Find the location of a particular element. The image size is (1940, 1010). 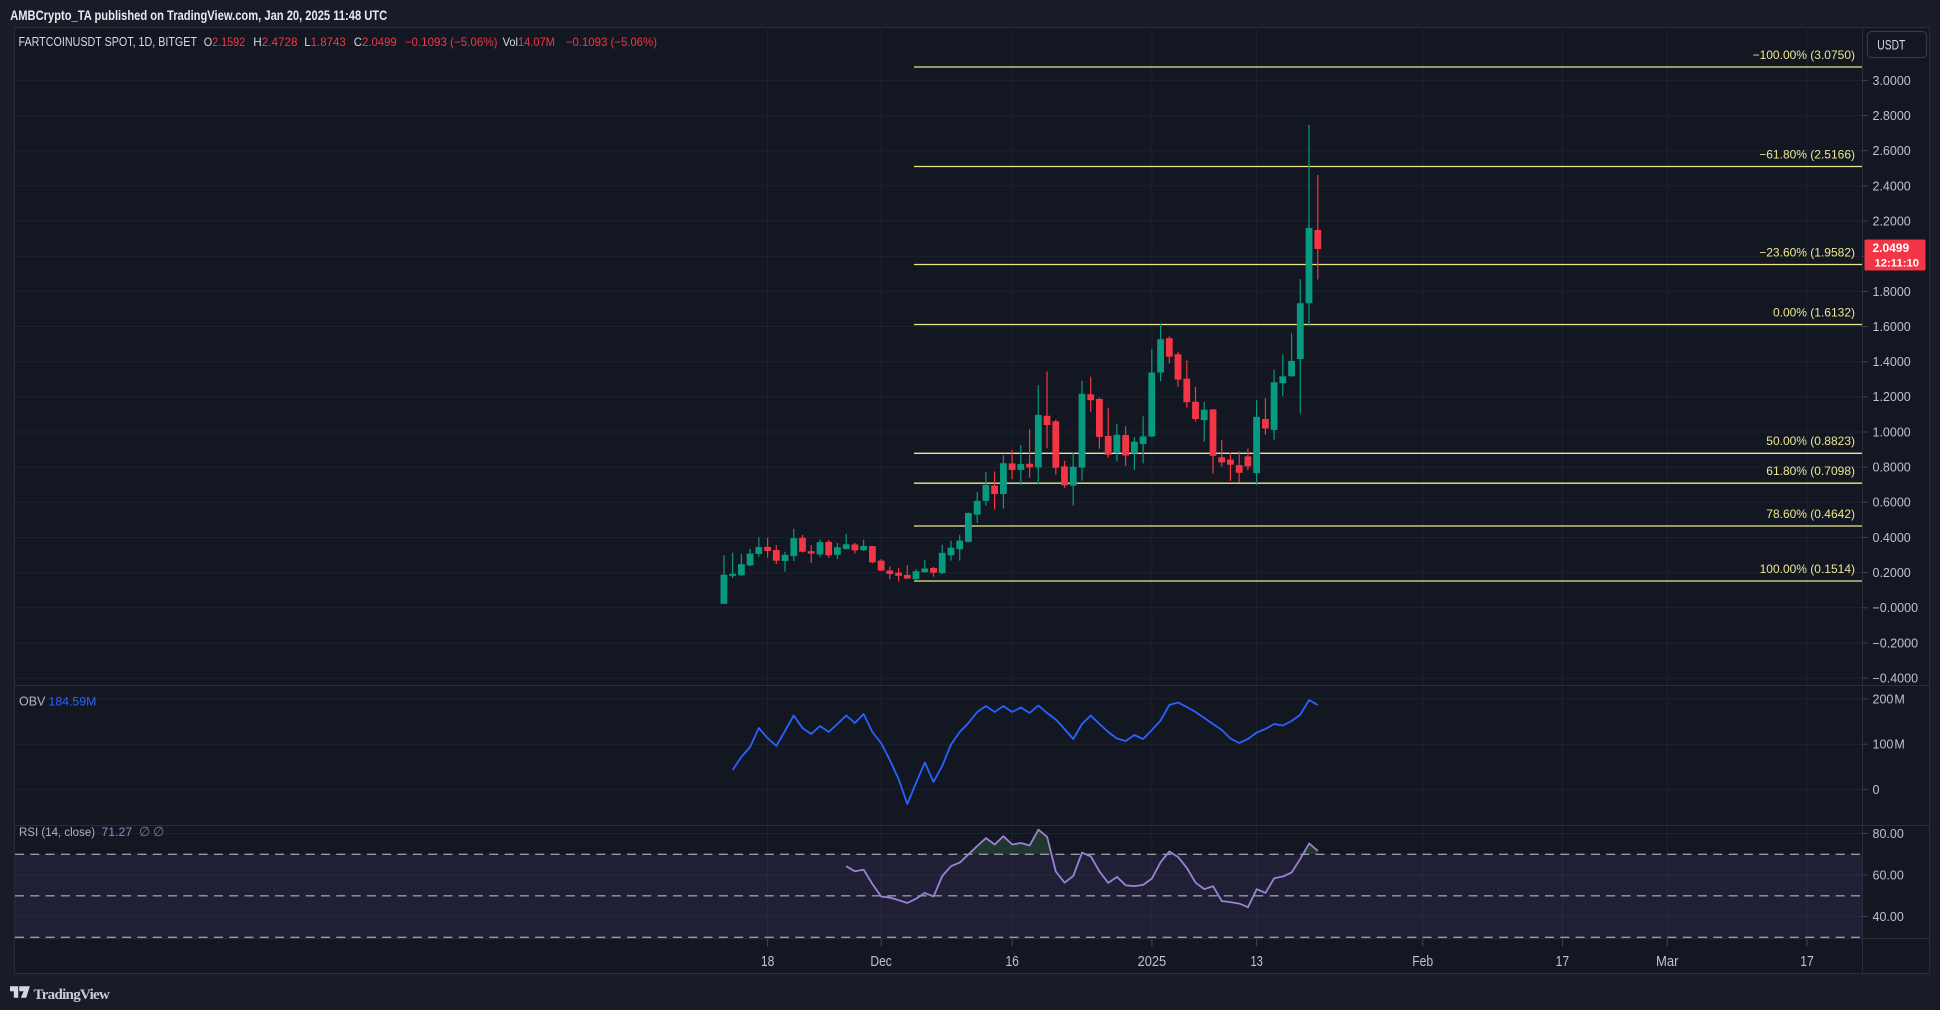

svg-text: 2.2000 is located at coordinates (1892, 221).